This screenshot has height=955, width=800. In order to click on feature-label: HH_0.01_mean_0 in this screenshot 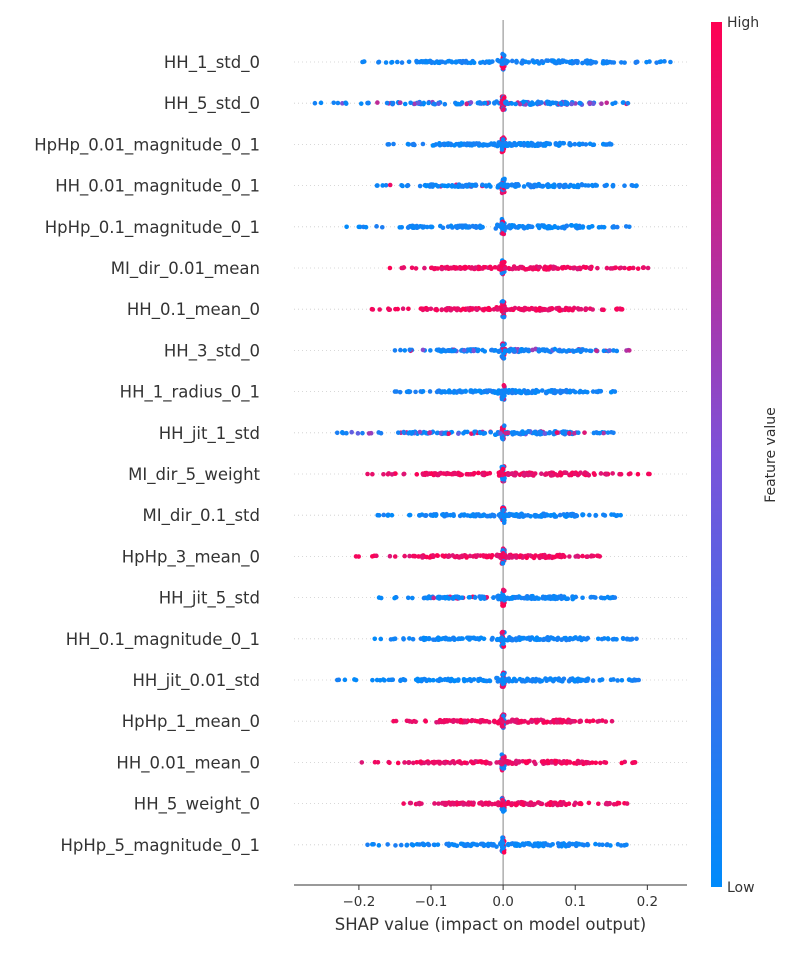, I will do `click(188, 763)`.